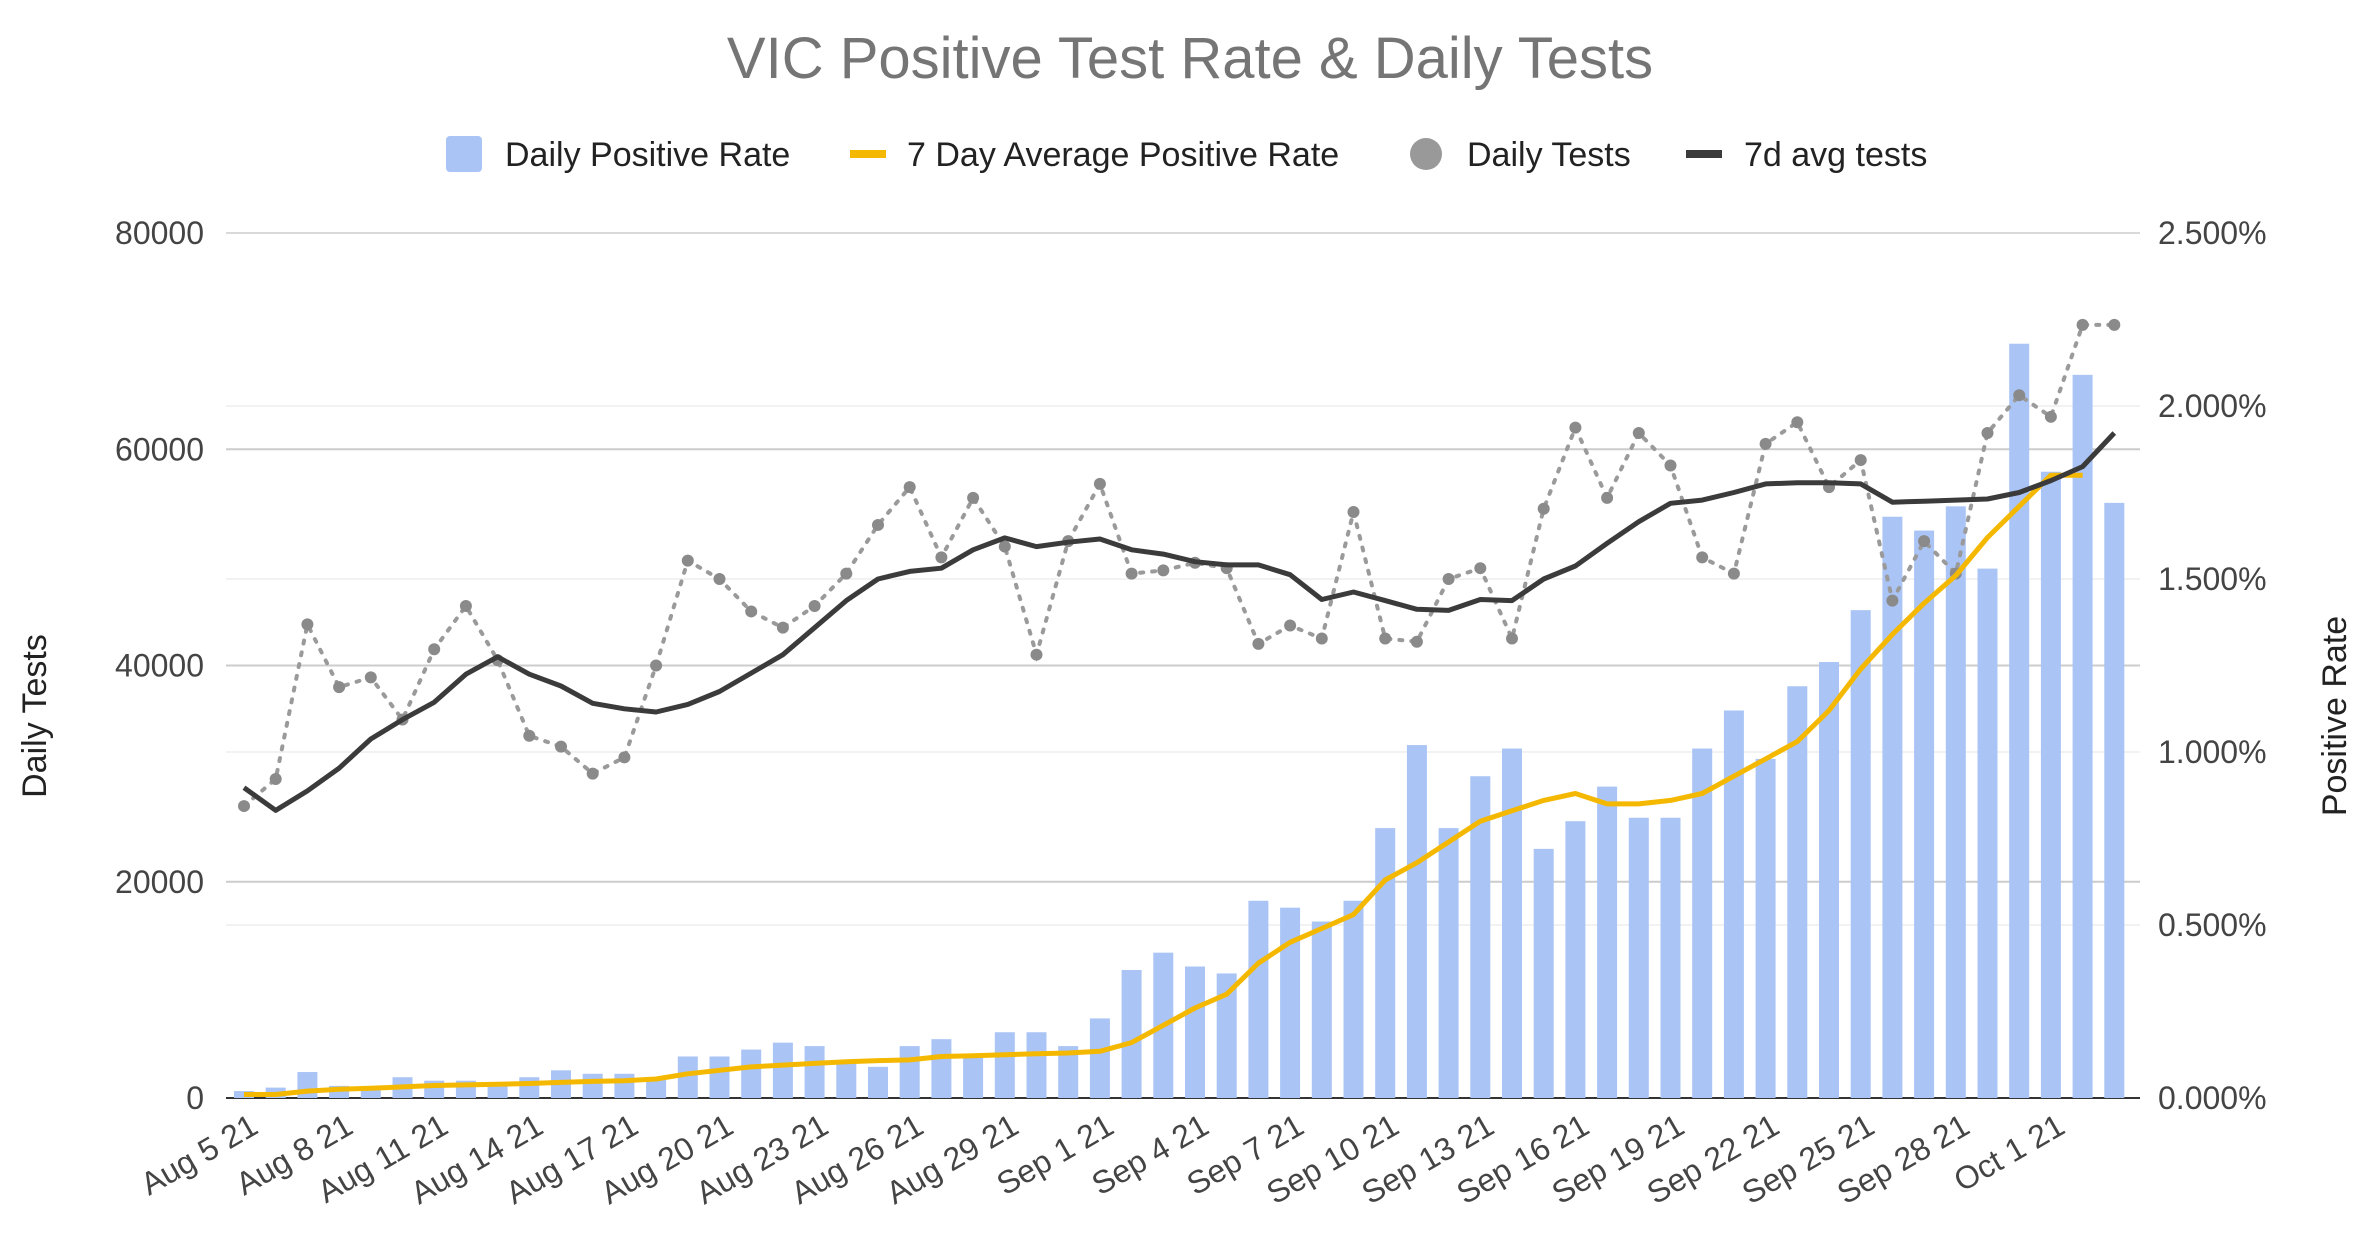  What do you see at coordinates (1426, 154) in the screenshot?
I see `legend-swatch-daily-tests` at bounding box center [1426, 154].